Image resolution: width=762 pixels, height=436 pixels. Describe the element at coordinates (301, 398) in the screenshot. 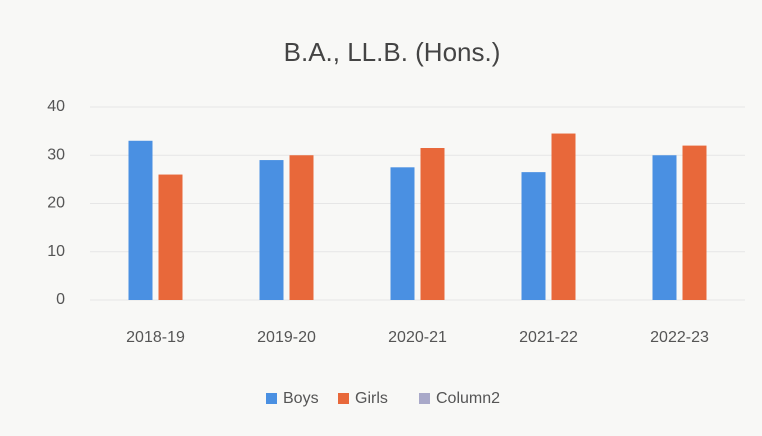

I see `legend-label: Boys` at that location.